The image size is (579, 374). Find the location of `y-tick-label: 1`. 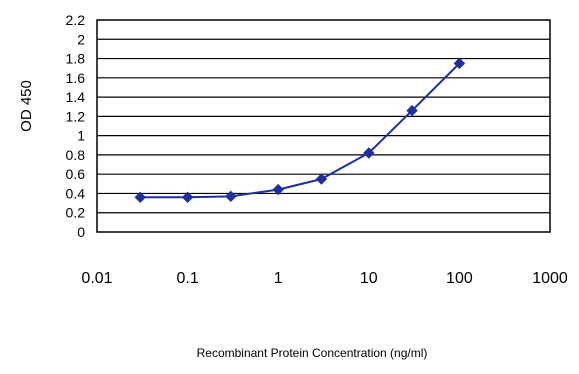

y-tick-label: 1 is located at coordinates (81, 136).